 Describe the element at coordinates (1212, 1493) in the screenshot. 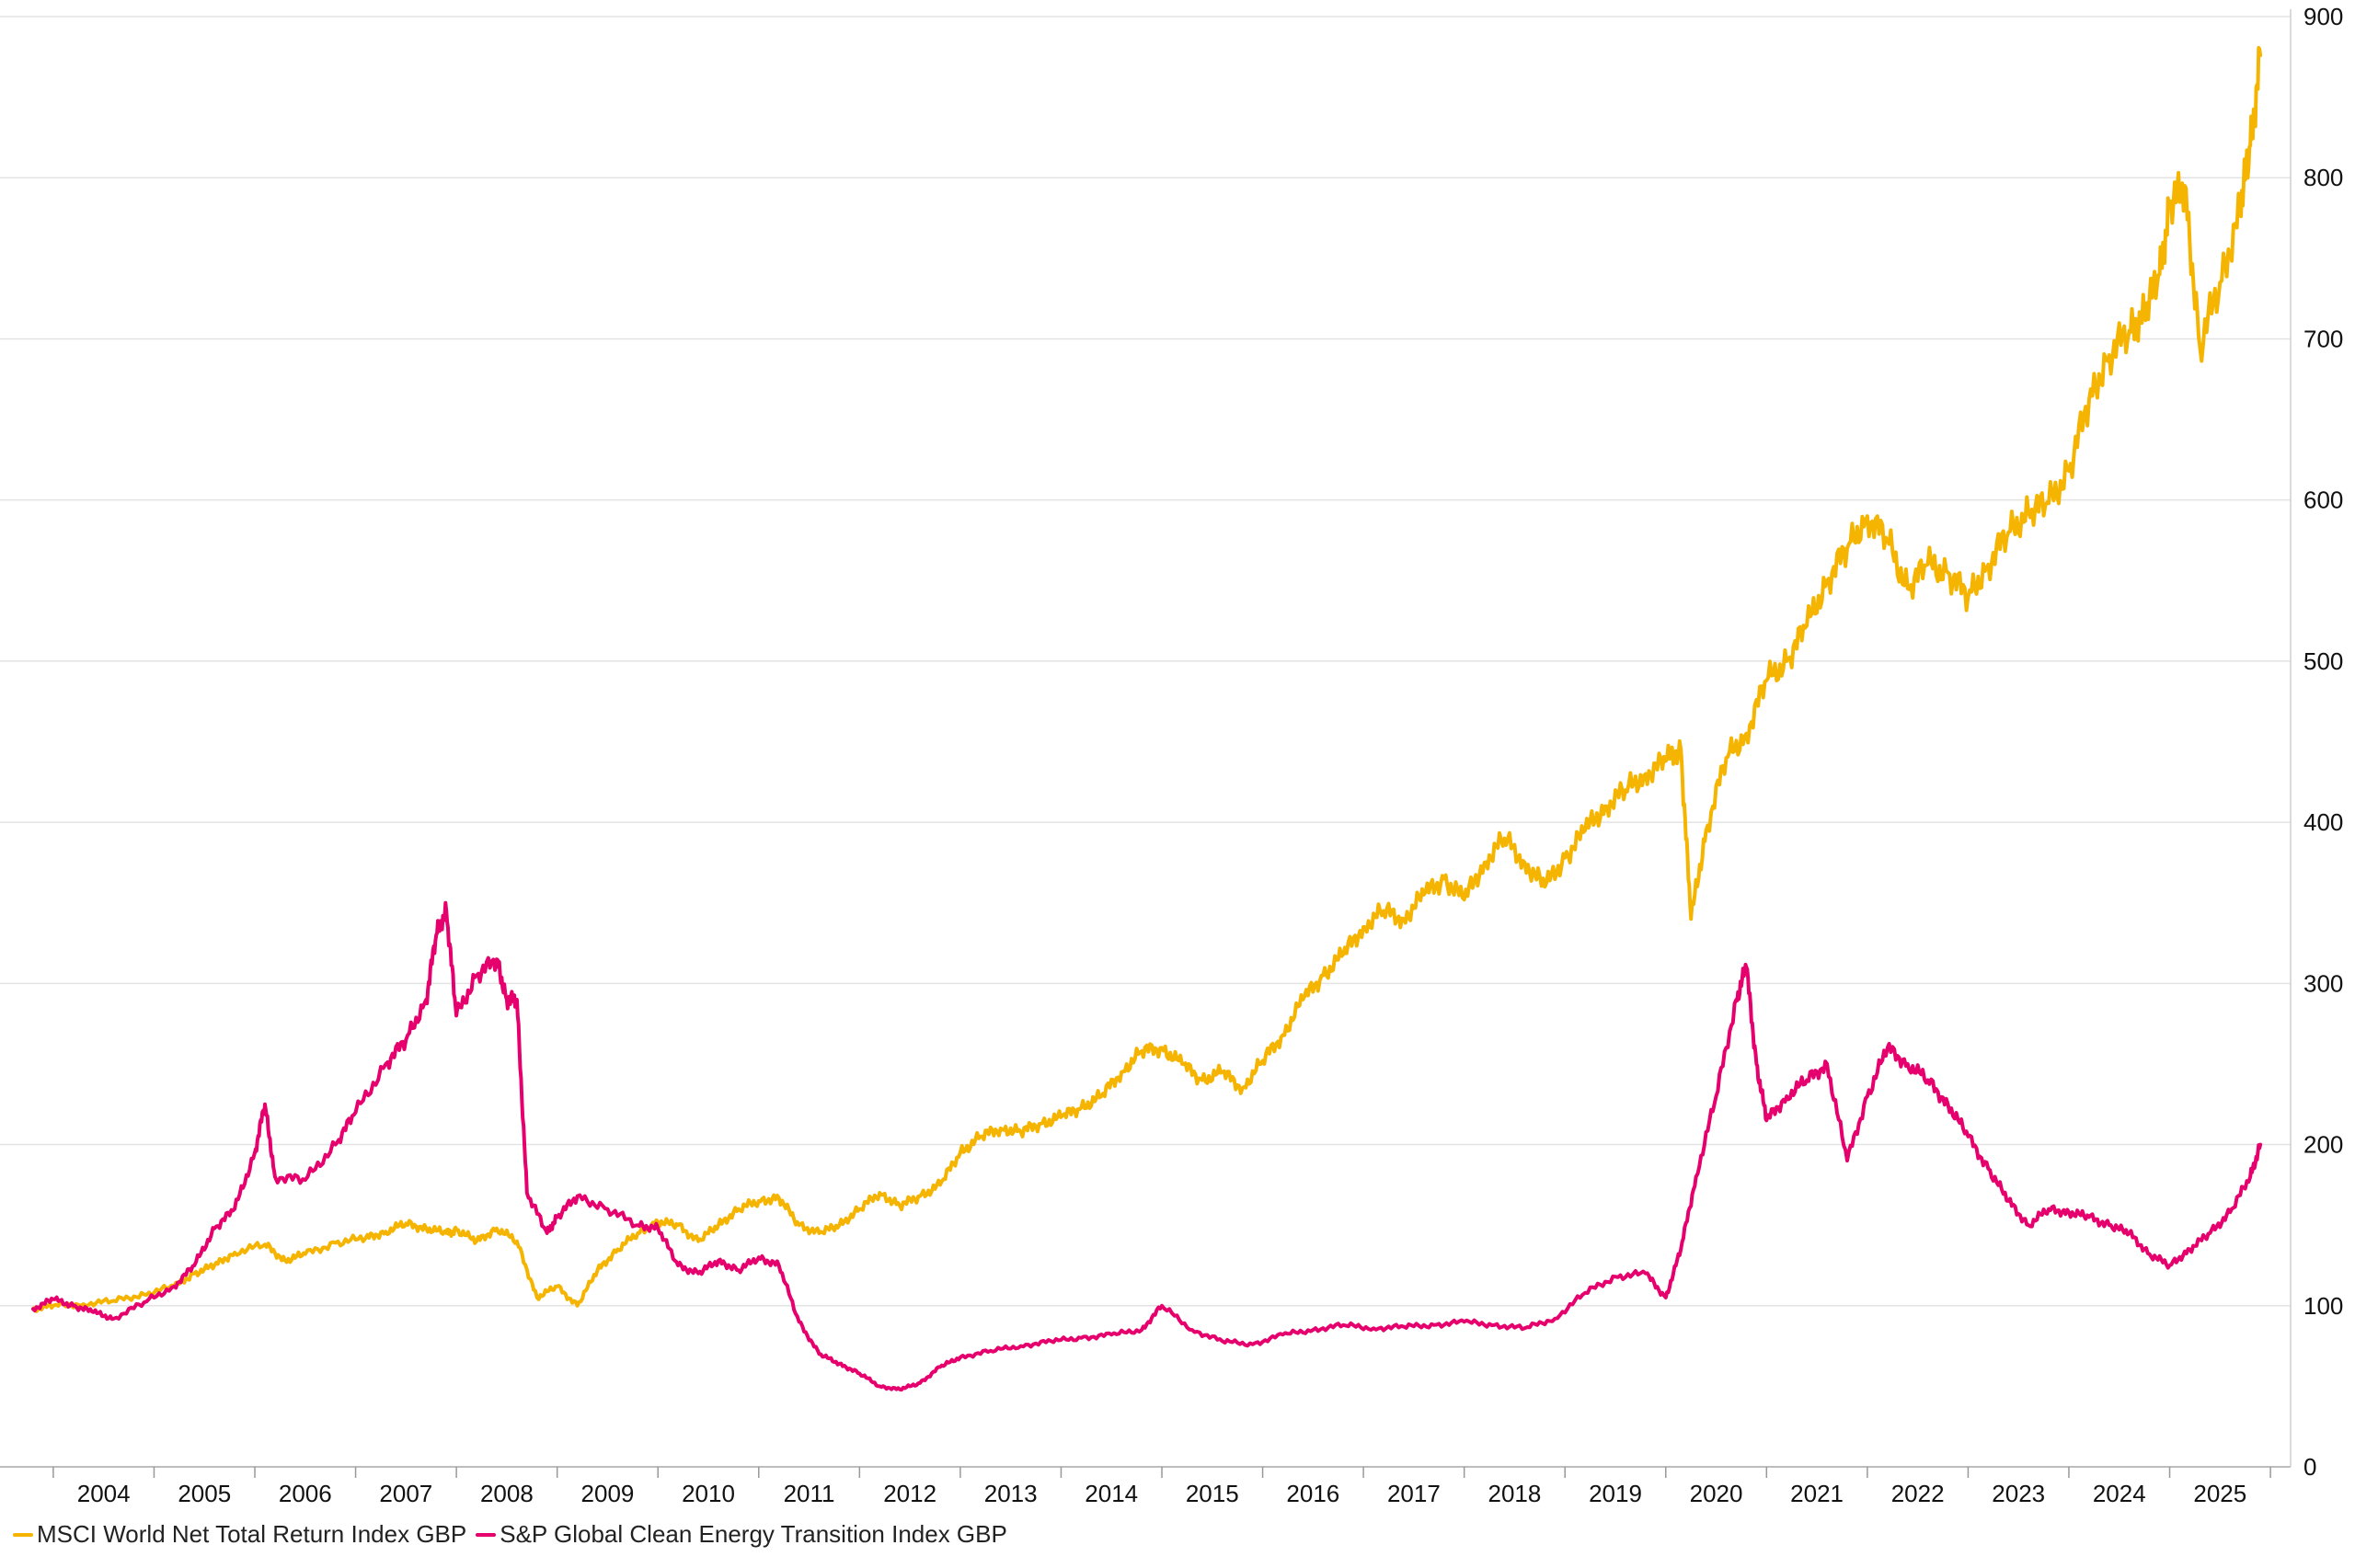

I see `x-tick-label-2015: 2015` at that location.